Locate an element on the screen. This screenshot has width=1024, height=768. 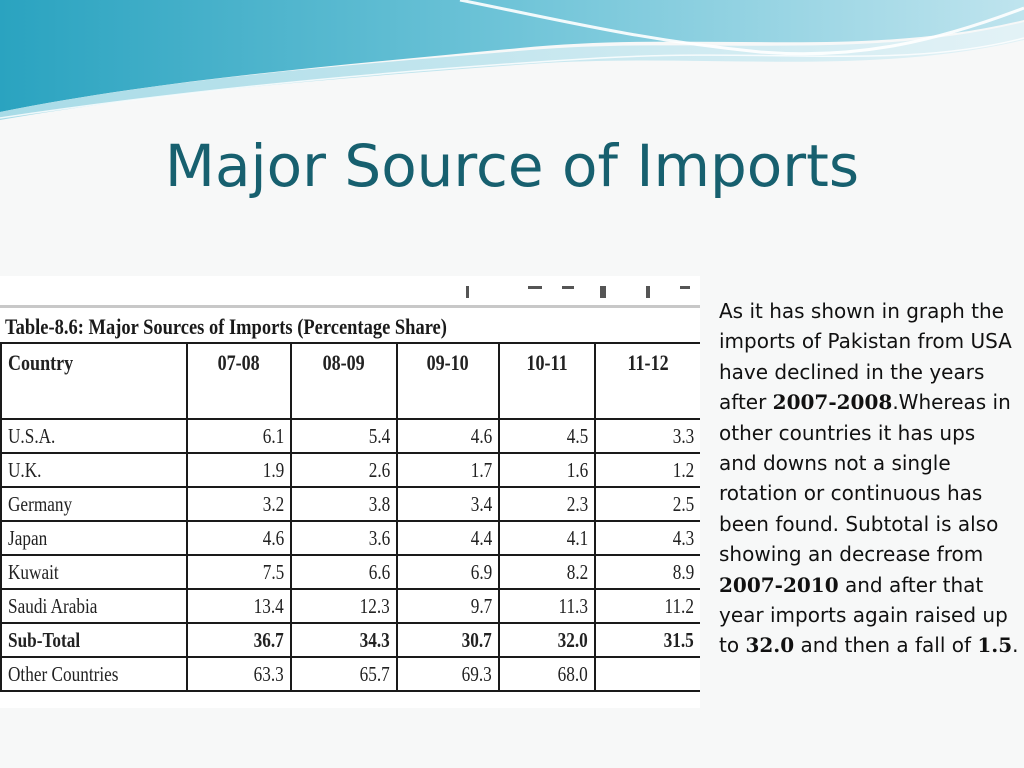
description-text-part: and then a fall of is located at coordinates (886, 645).